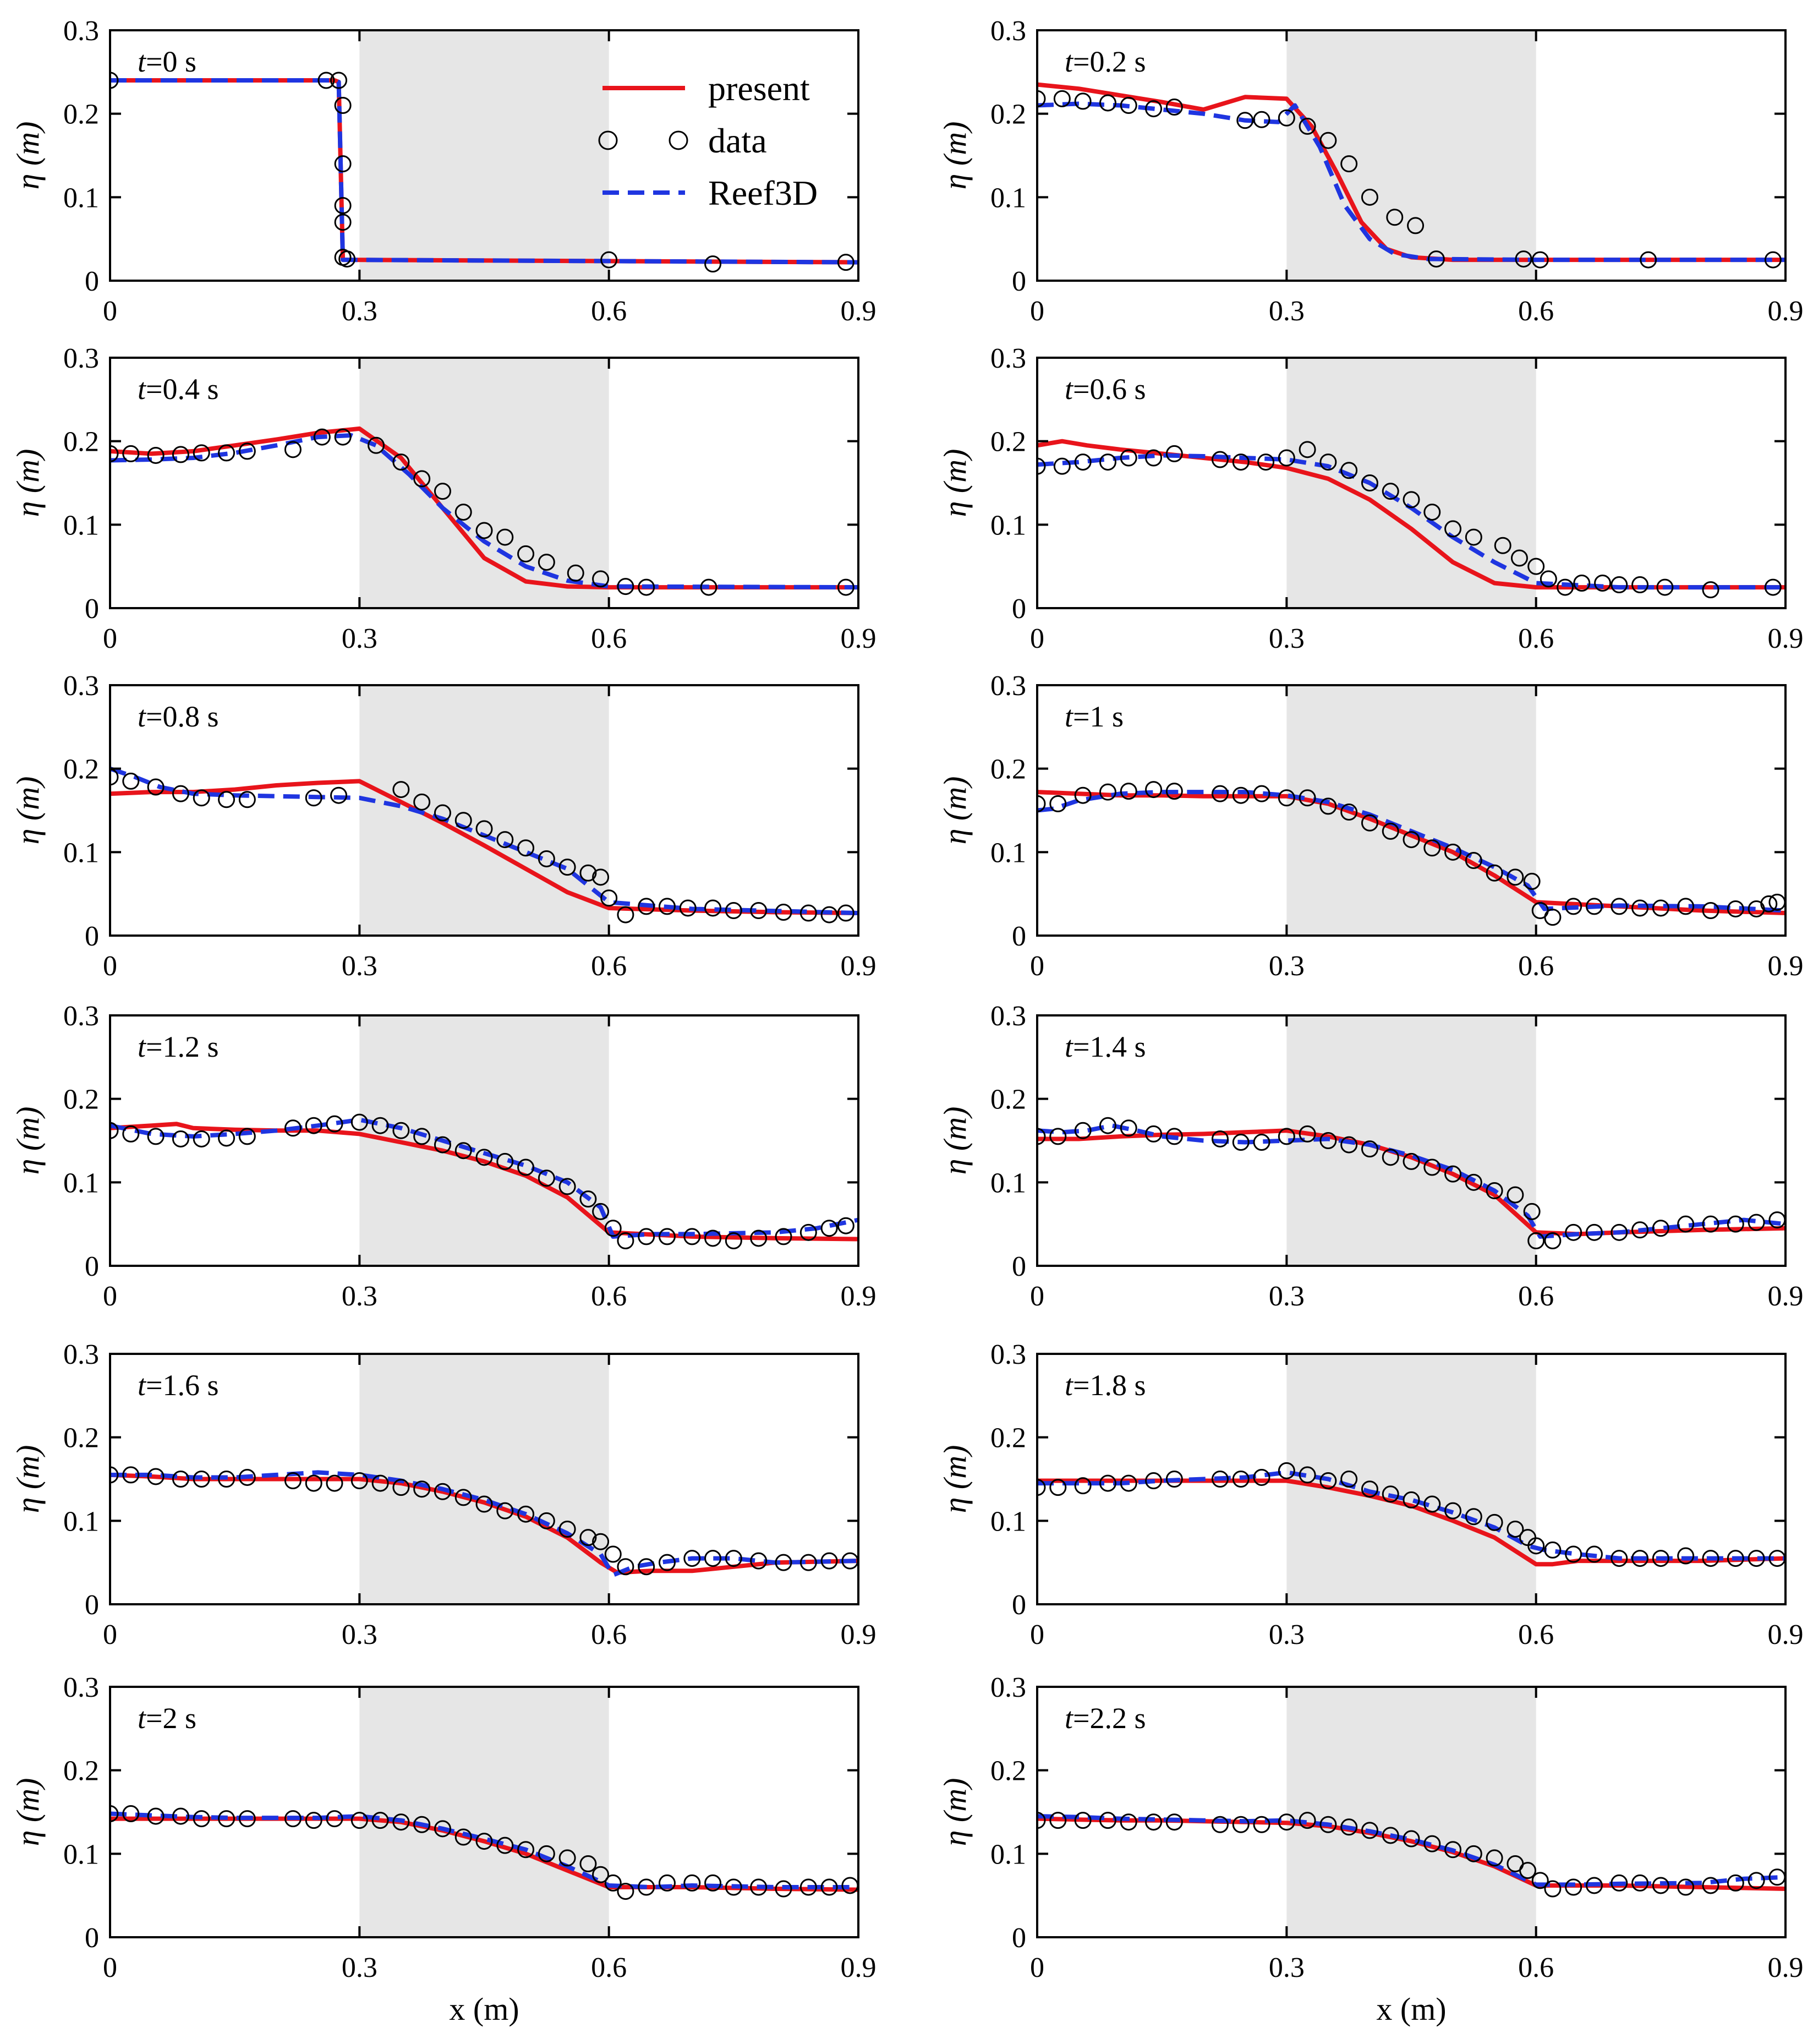 This screenshot has height=2044, width=1813. I want to click on panel-title: t=0.4 s, so click(178, 390).